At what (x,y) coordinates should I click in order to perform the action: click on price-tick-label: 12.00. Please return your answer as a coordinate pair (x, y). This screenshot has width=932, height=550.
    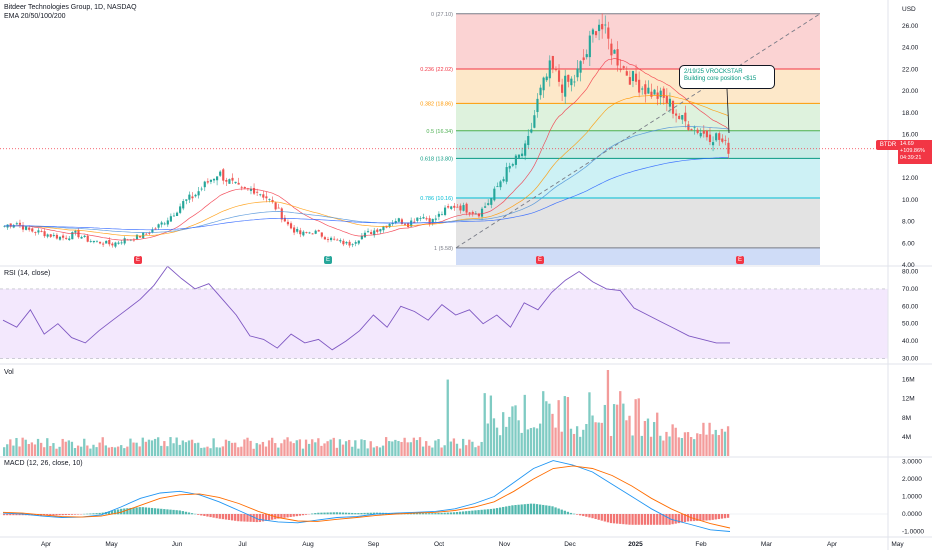
    Looking at the image, I should click on (910, 178).